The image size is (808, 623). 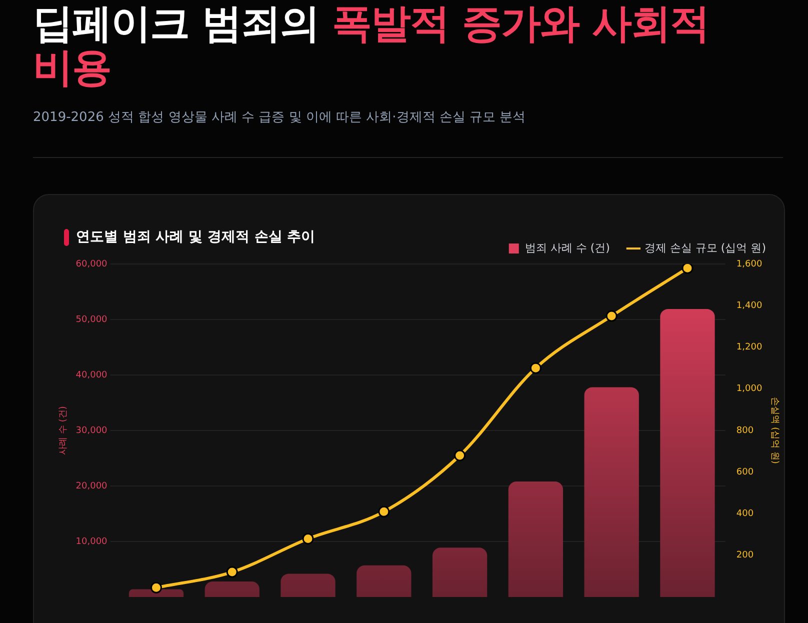 I want to click on y2-tick-label: 1,200, so click(x=749, y=347).